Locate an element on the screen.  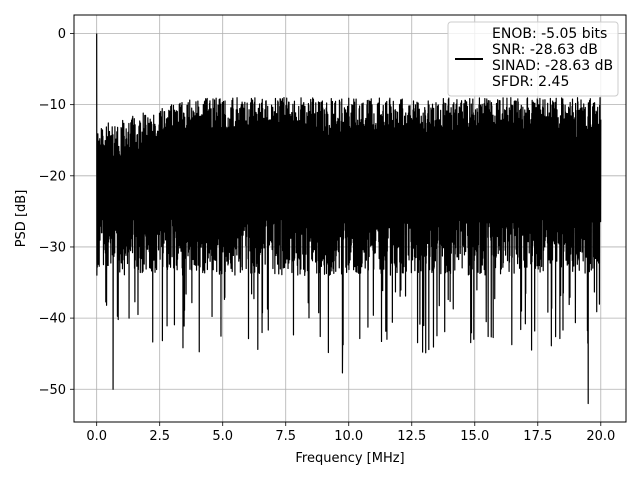
y-tick-label: −30 is located at coordinates (52, 247).